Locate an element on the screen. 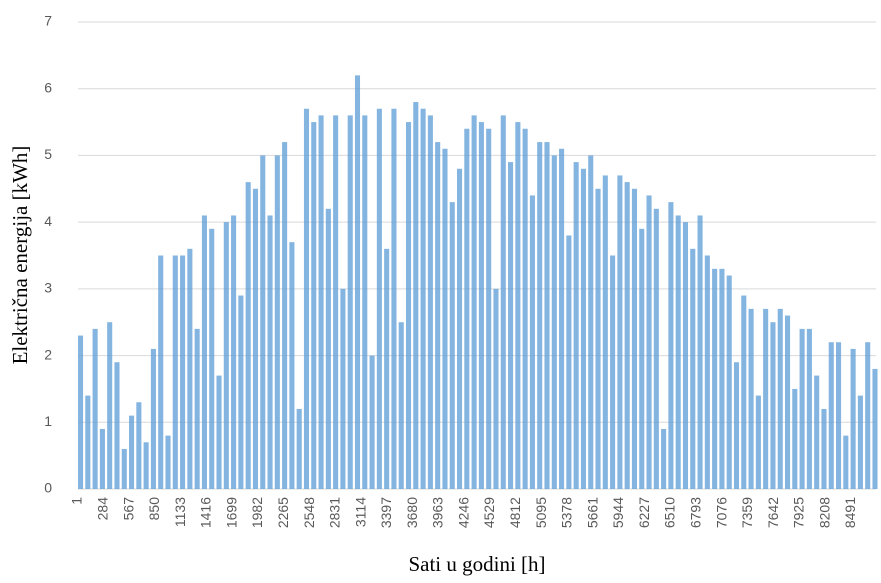  x-tick-label: 7925 is located at coordinates (799, 512).